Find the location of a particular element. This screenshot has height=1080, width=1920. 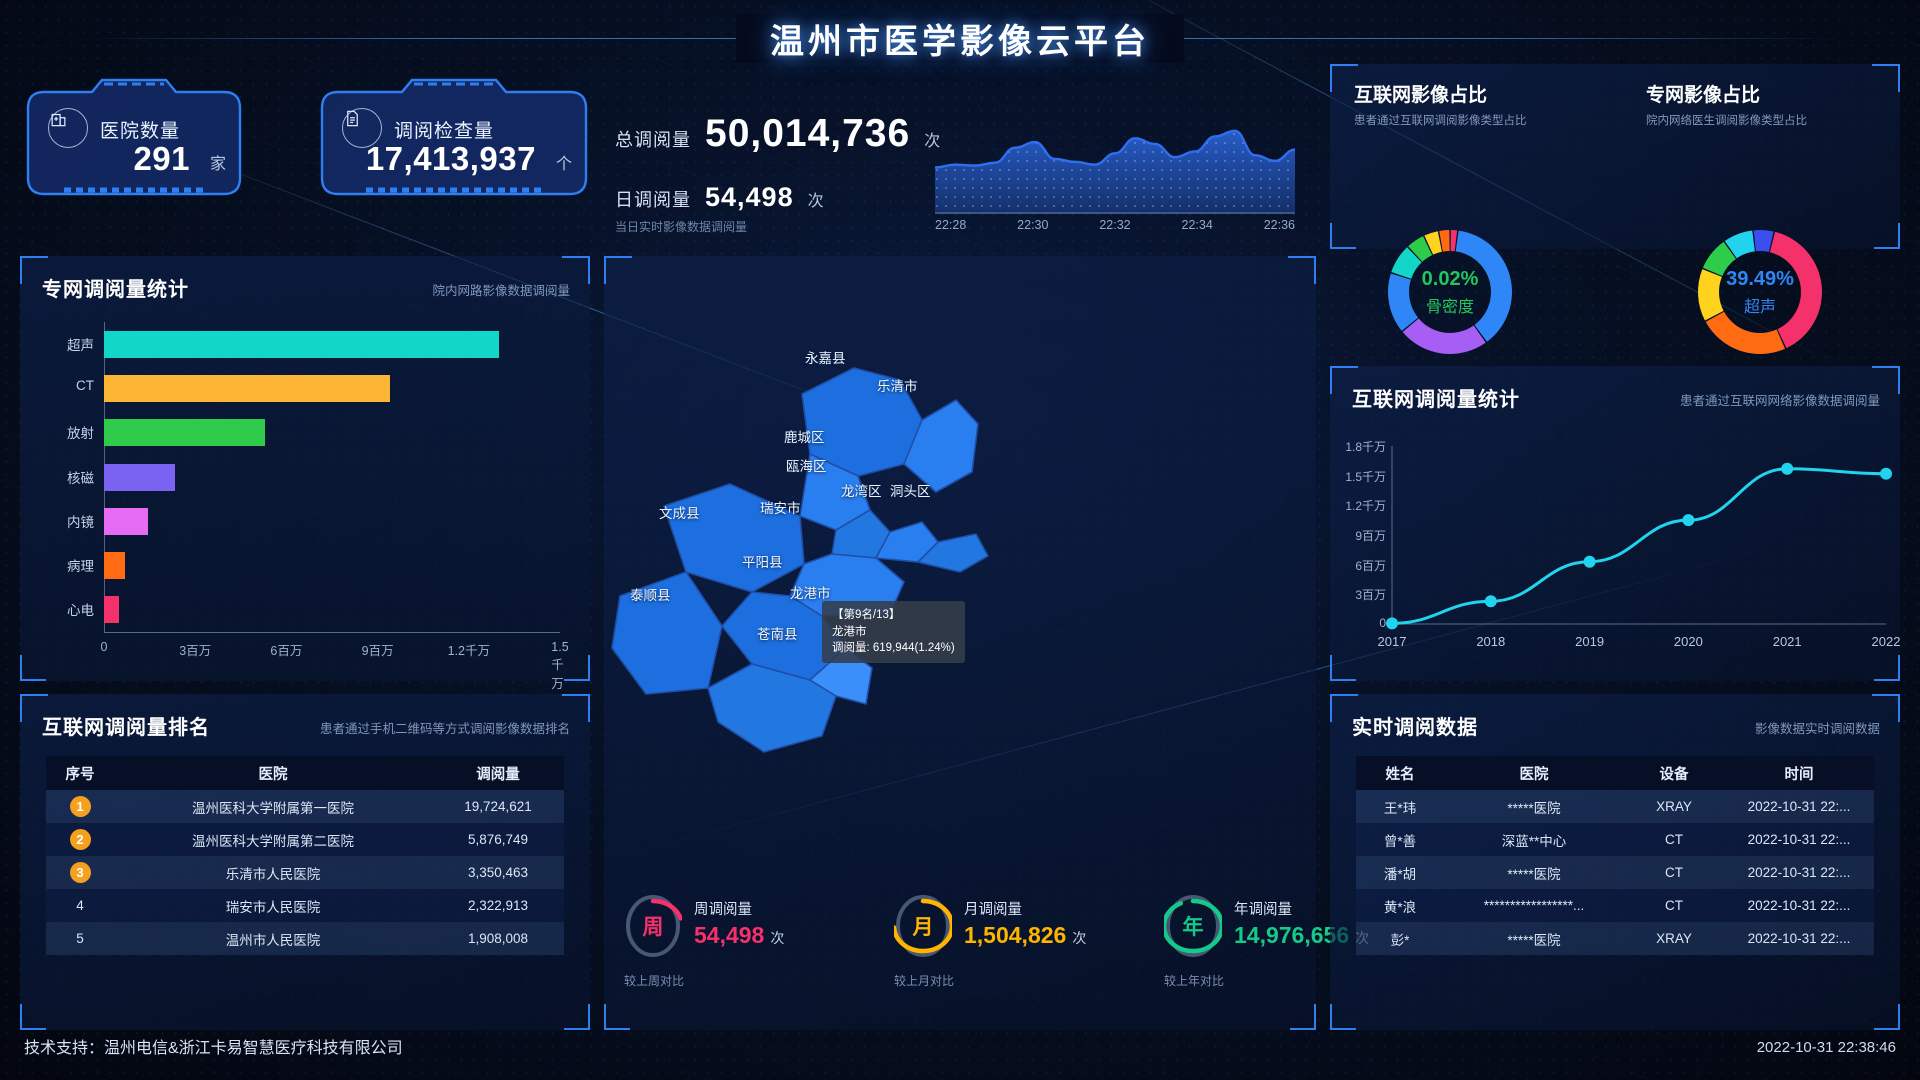

map-region-label: 鹿城区 is located at coordinates (804, 437).